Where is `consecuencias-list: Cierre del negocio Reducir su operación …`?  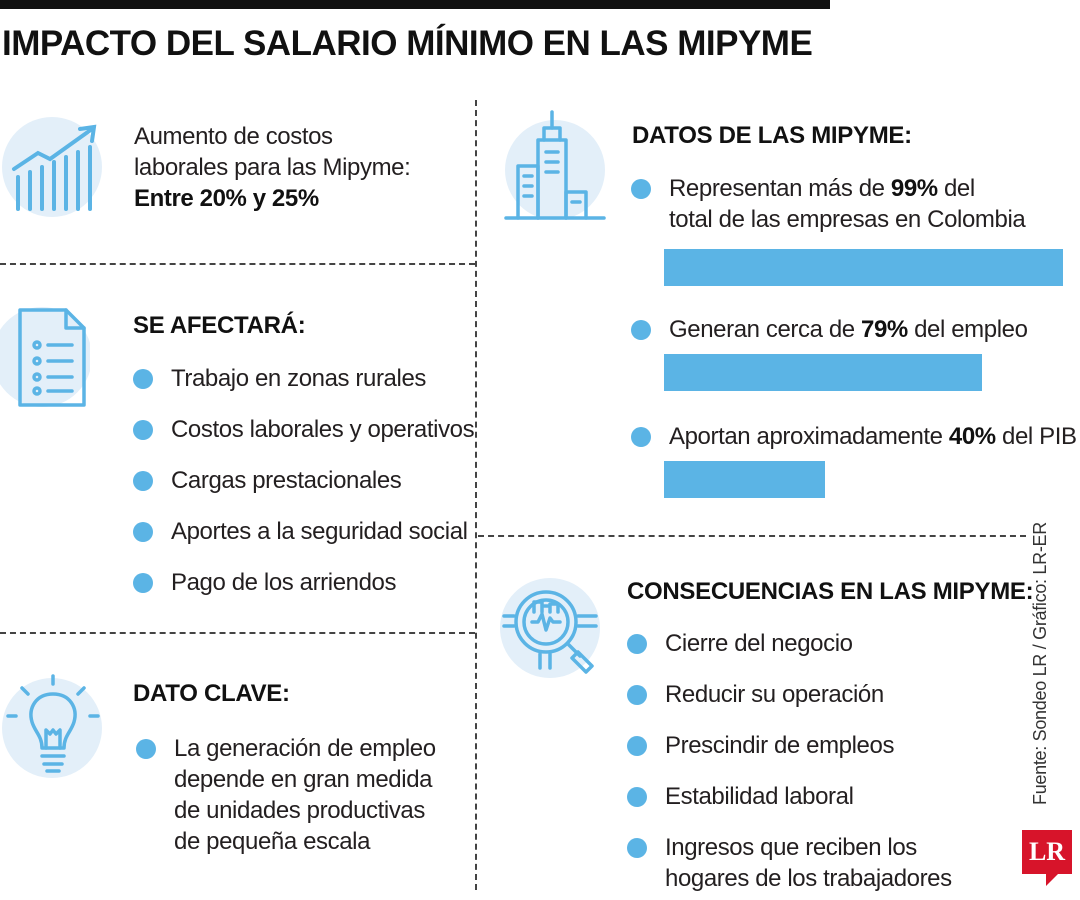
consecuencias-list: Cierre del negocio Reducir su operación … is located at coordinates (789, 761).